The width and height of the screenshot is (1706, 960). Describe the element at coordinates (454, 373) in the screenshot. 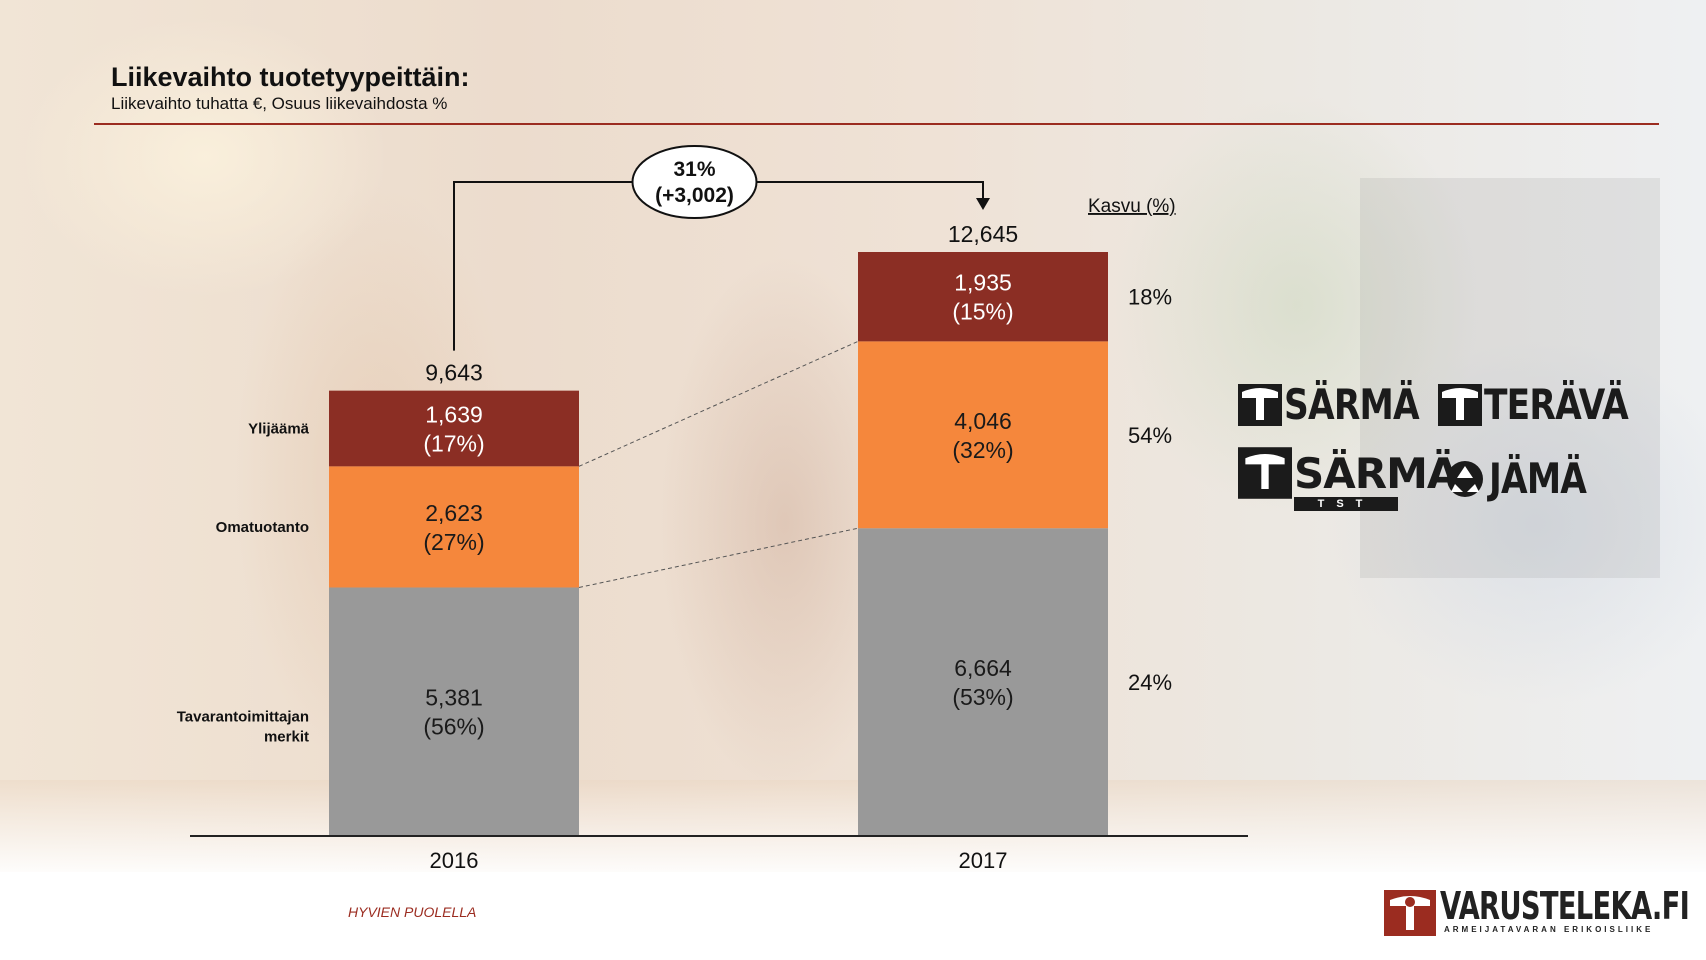

I see `total-label: 9,643` at that location.